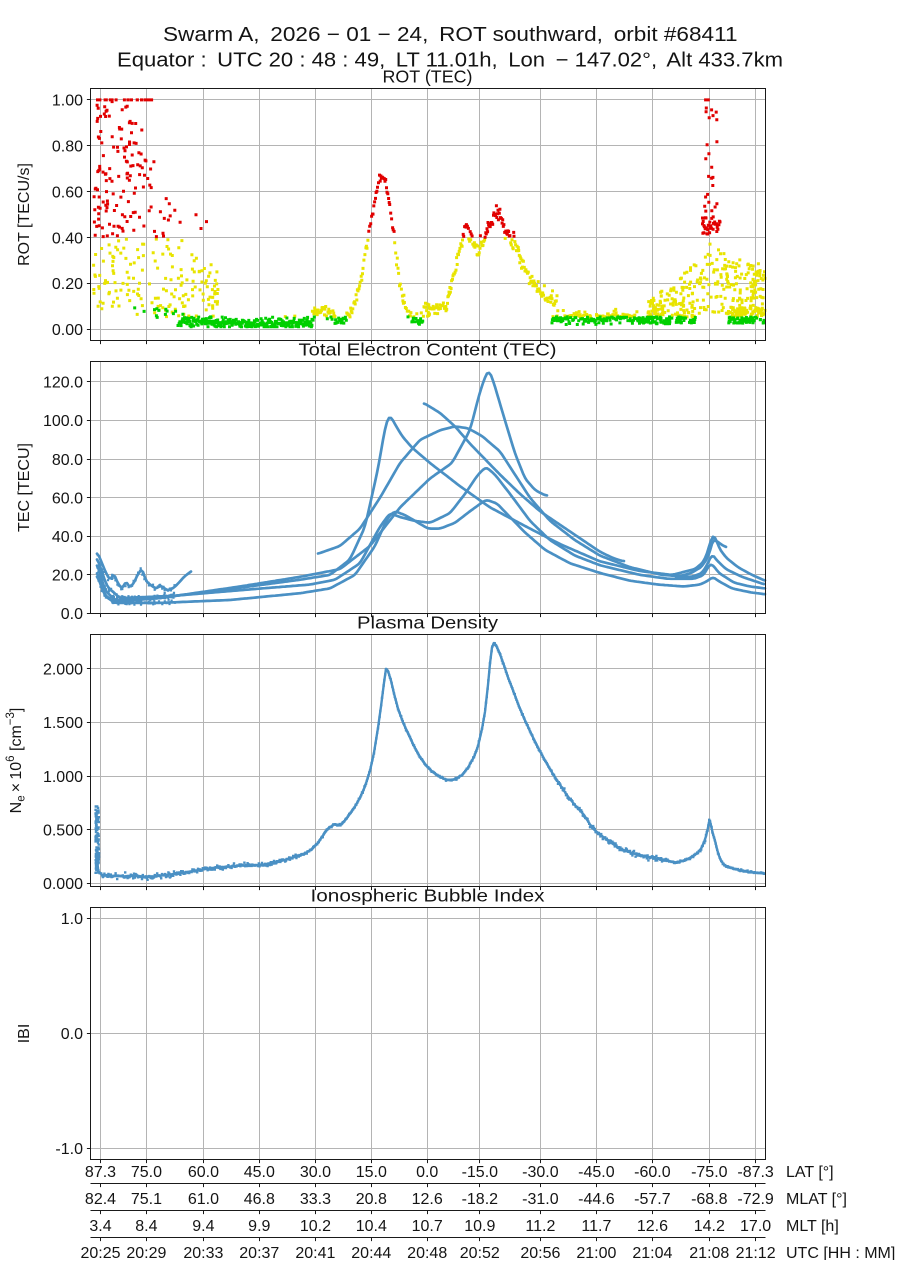  I want to click on svg-text: 1.500, so click(63, 723).